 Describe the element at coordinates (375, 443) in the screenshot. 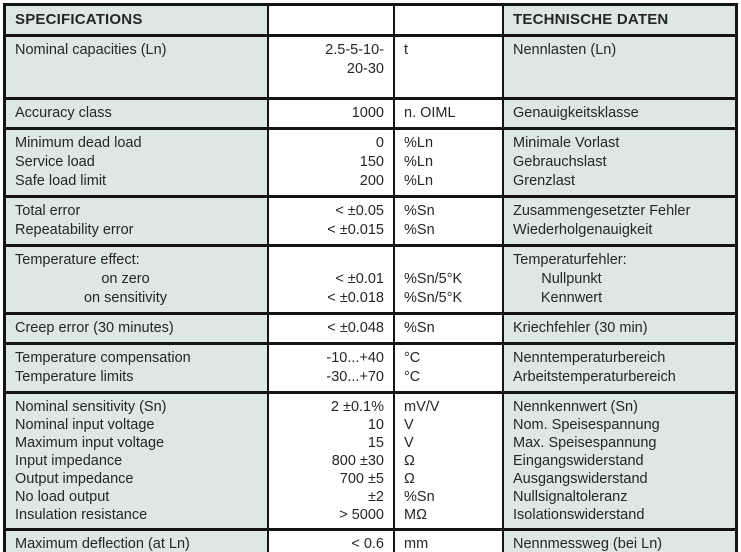

I see `spec-value-line: 15` at that location.